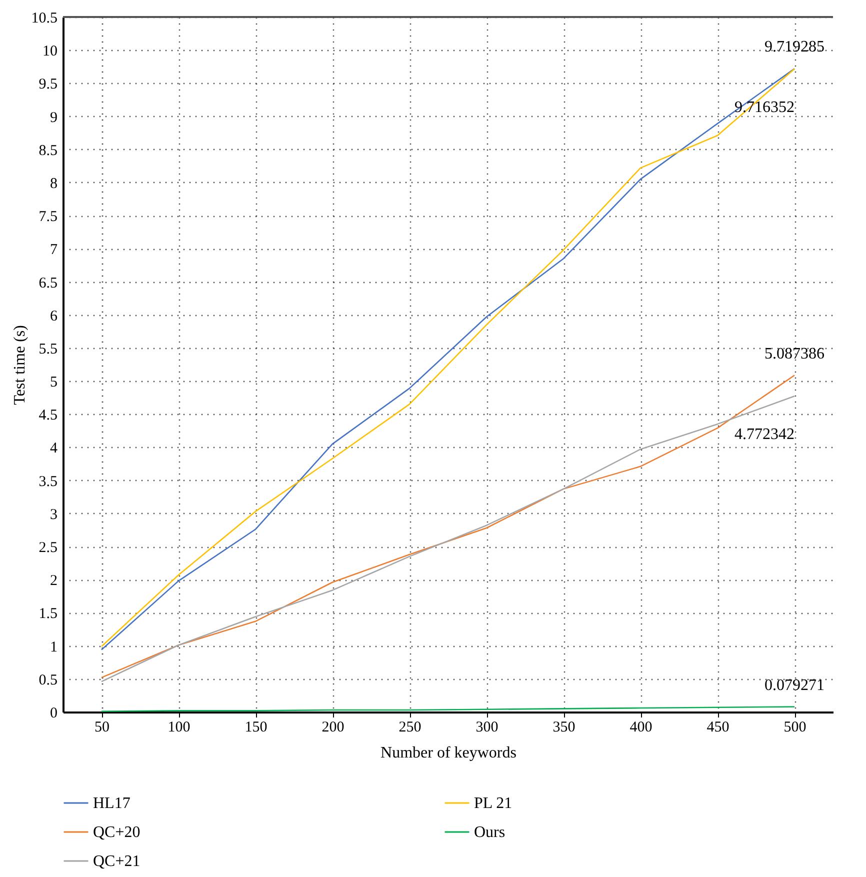  Describe the element at coordinates (54, 448) in the screenshot. I see `y-tick-label: 4` at that location.